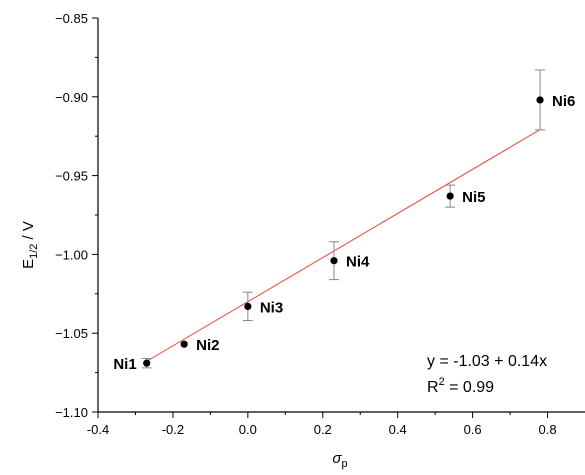  Describe the element at coordinates (248, 429) in the screenshot. I see `x-tick-label: 0.0` at that location.